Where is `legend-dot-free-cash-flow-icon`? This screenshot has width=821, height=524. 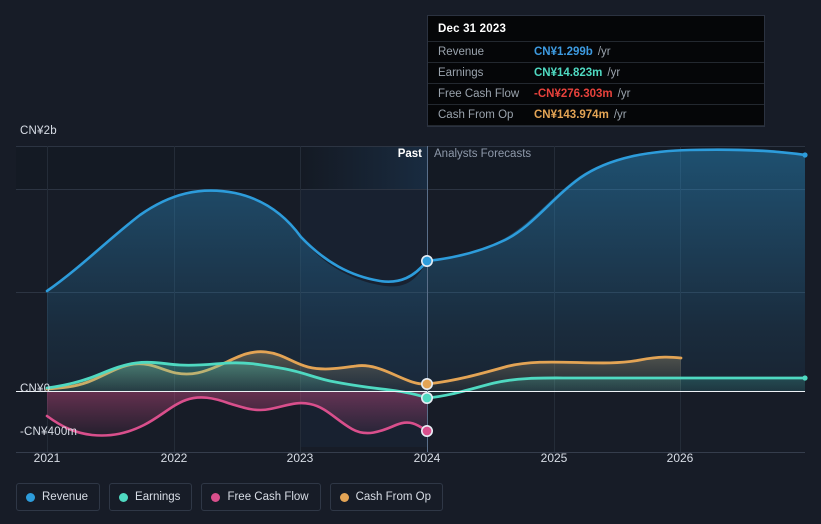 legend-dot-free-cash-flow-icon is located at coordinates (216, 497).